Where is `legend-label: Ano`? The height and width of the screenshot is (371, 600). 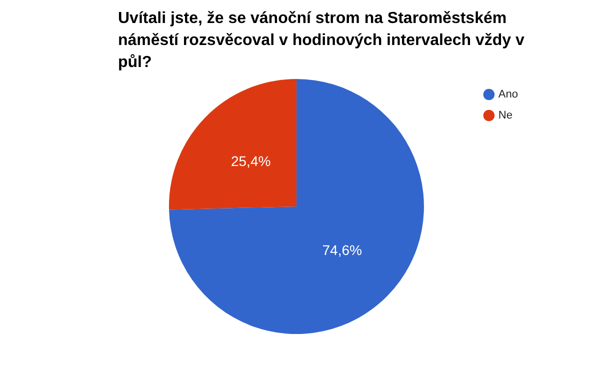
legend-label: Ano is located at coordinates (508, 94).